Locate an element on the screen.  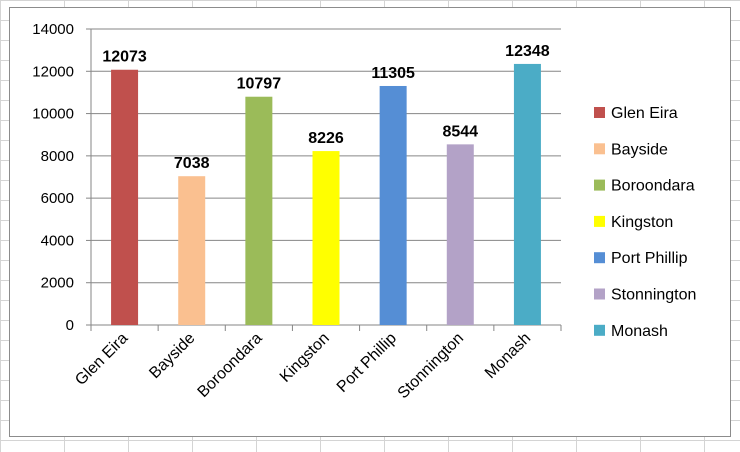
y-tick-label: 6000 is located at coordinates (57, 198).